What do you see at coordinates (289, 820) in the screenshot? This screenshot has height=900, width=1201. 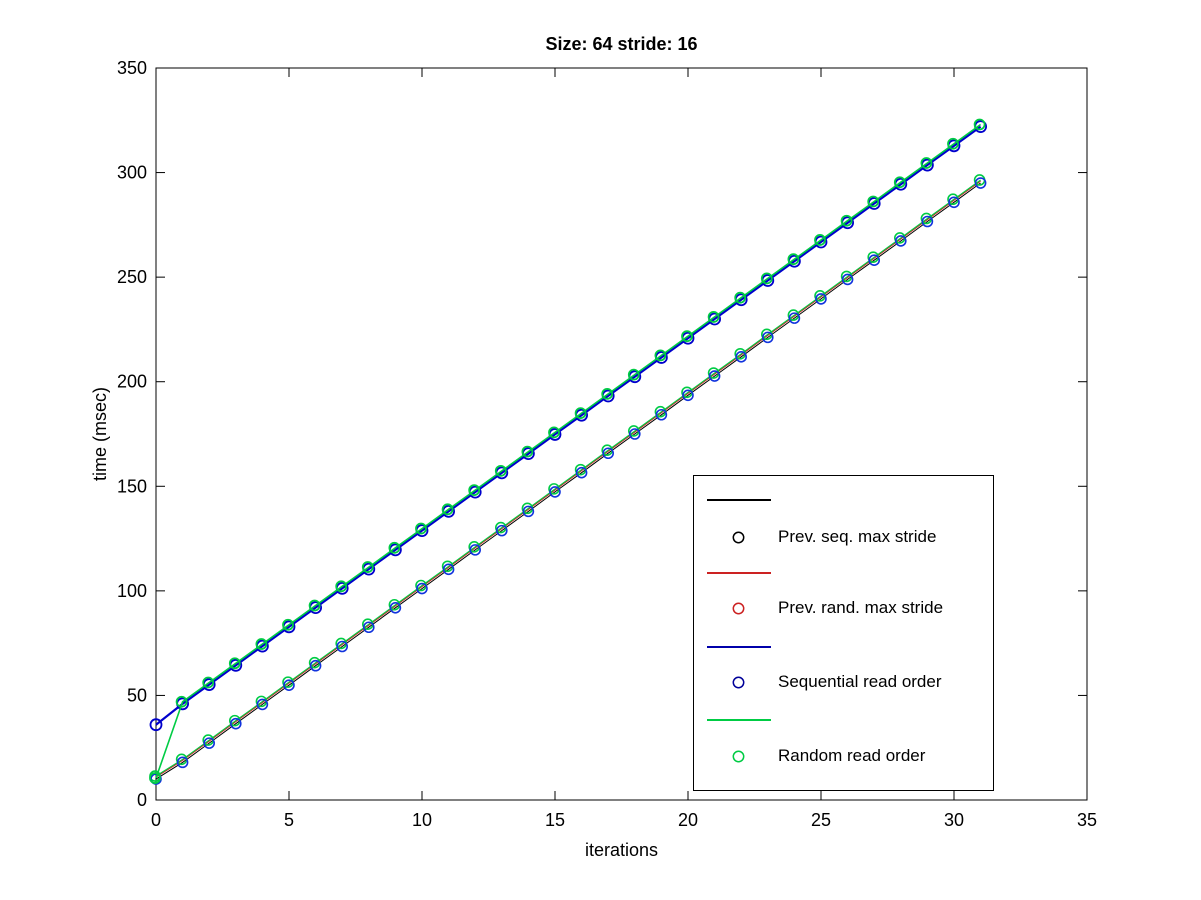 I see `x-tick-label: 5` at bounding box center [289, 820].